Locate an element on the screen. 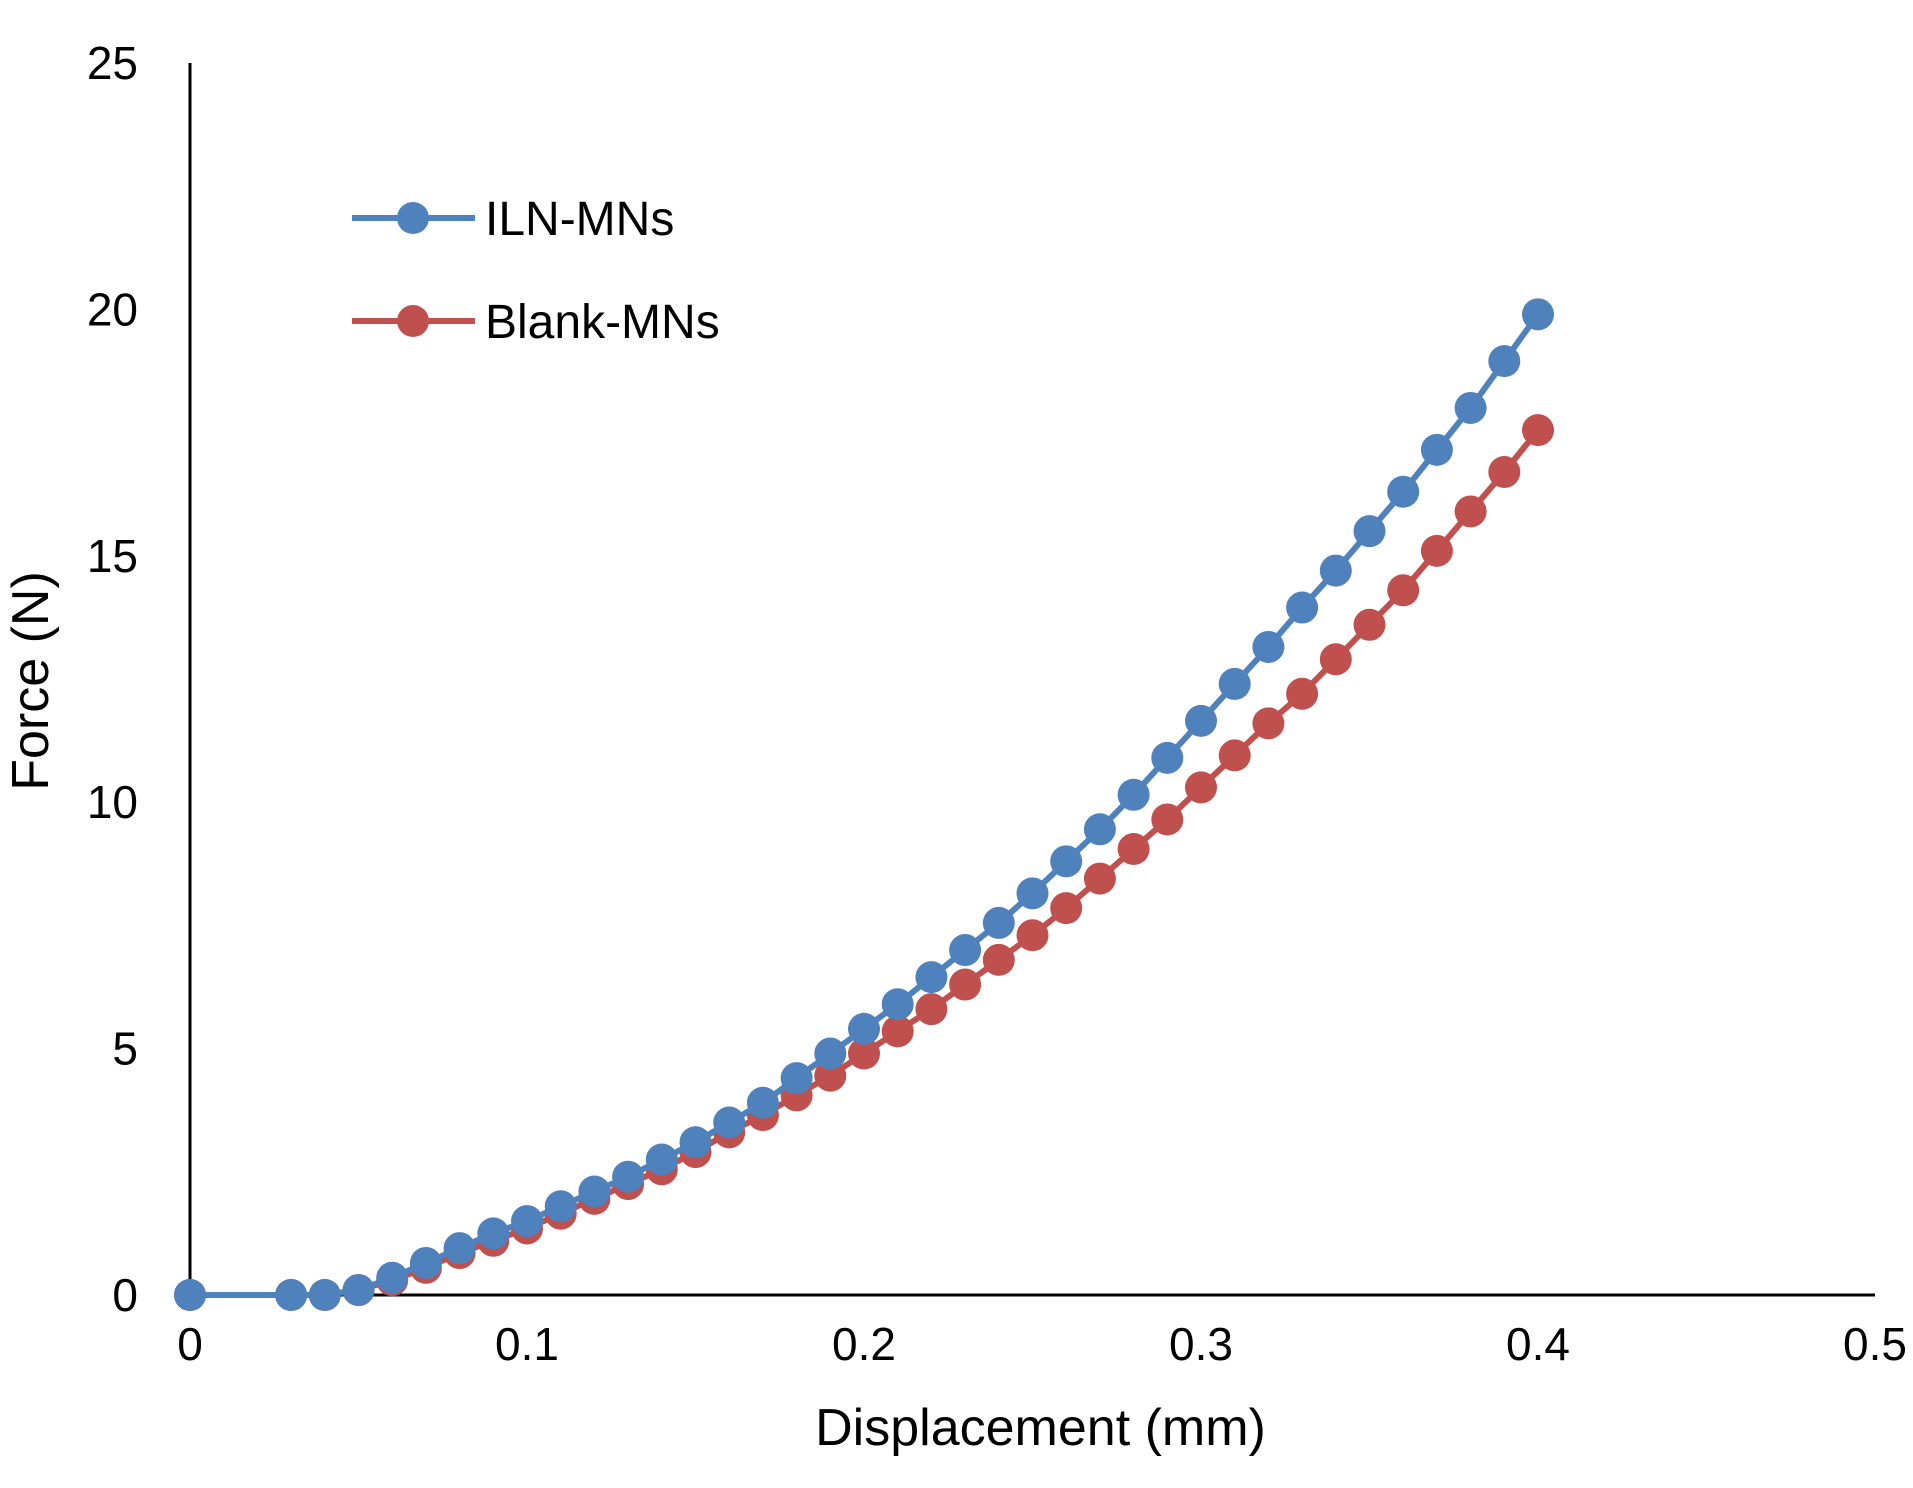 The height and width of the screenshot is (1488, 1913). y-tick-label: 5 is located at coordinates (125, 1049).